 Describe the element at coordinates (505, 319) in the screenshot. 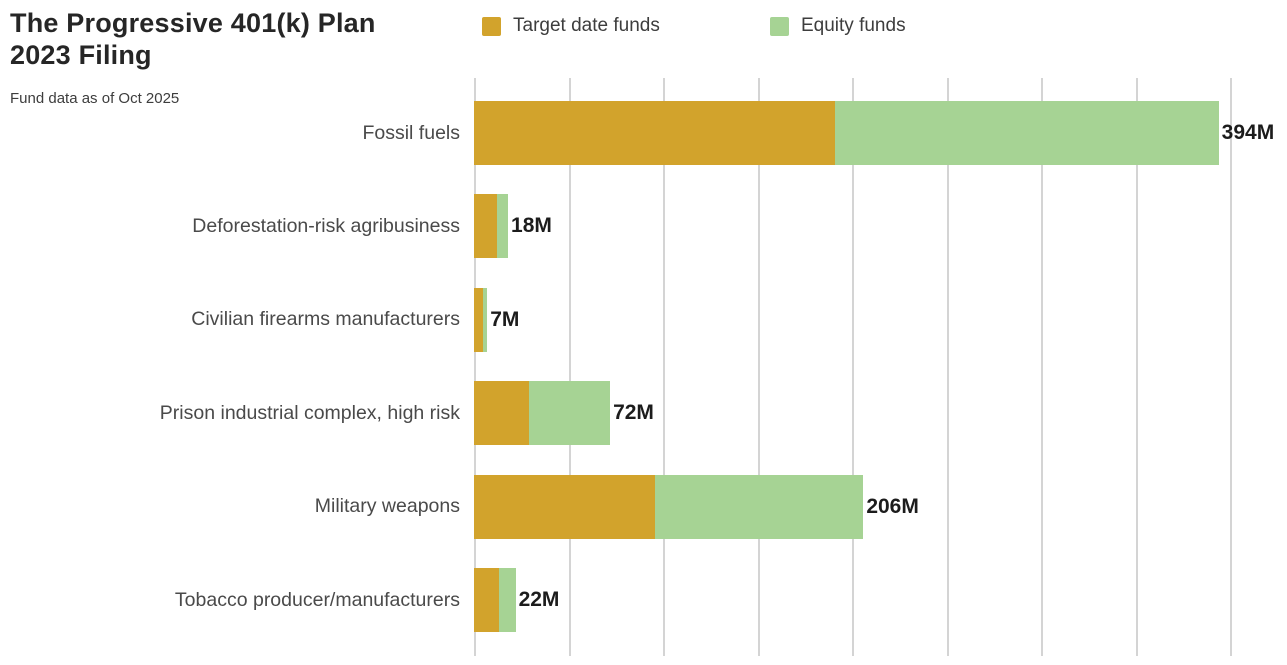

I see `value-label-civilian-firearms-manufacturers: 7M` at that location.